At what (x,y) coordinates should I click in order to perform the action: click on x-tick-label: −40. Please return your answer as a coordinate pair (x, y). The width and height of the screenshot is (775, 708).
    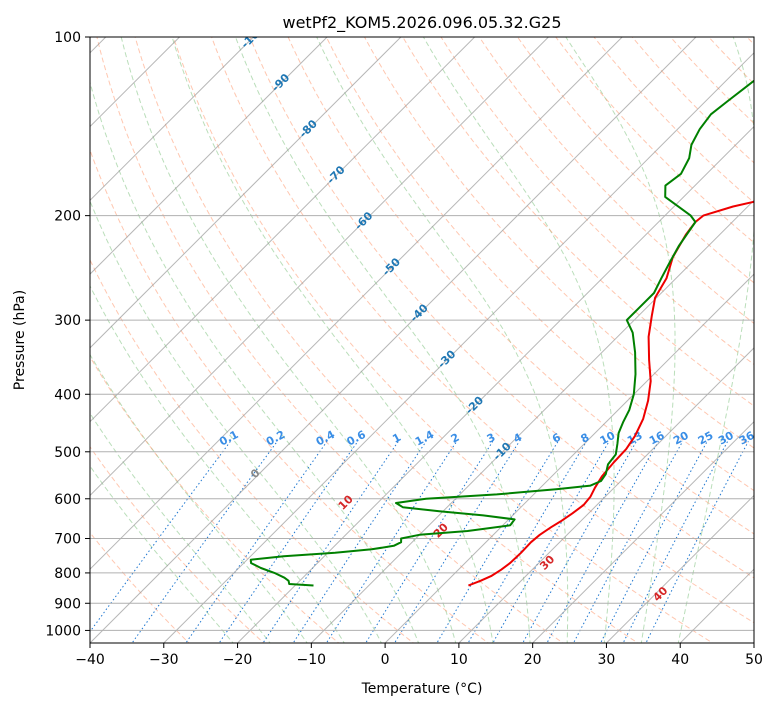
    Looking at the image, I should click on (90, 660).